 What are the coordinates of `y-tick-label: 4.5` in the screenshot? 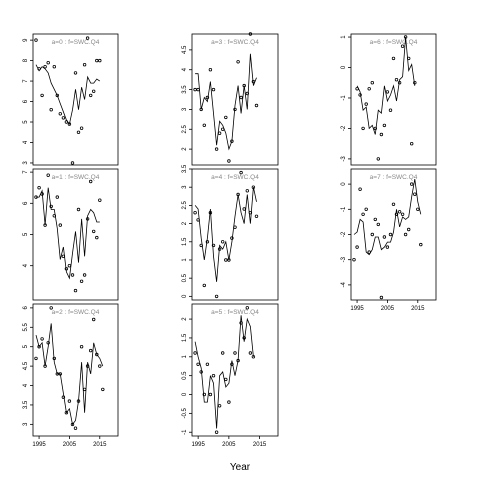 It's located at (26, 365).